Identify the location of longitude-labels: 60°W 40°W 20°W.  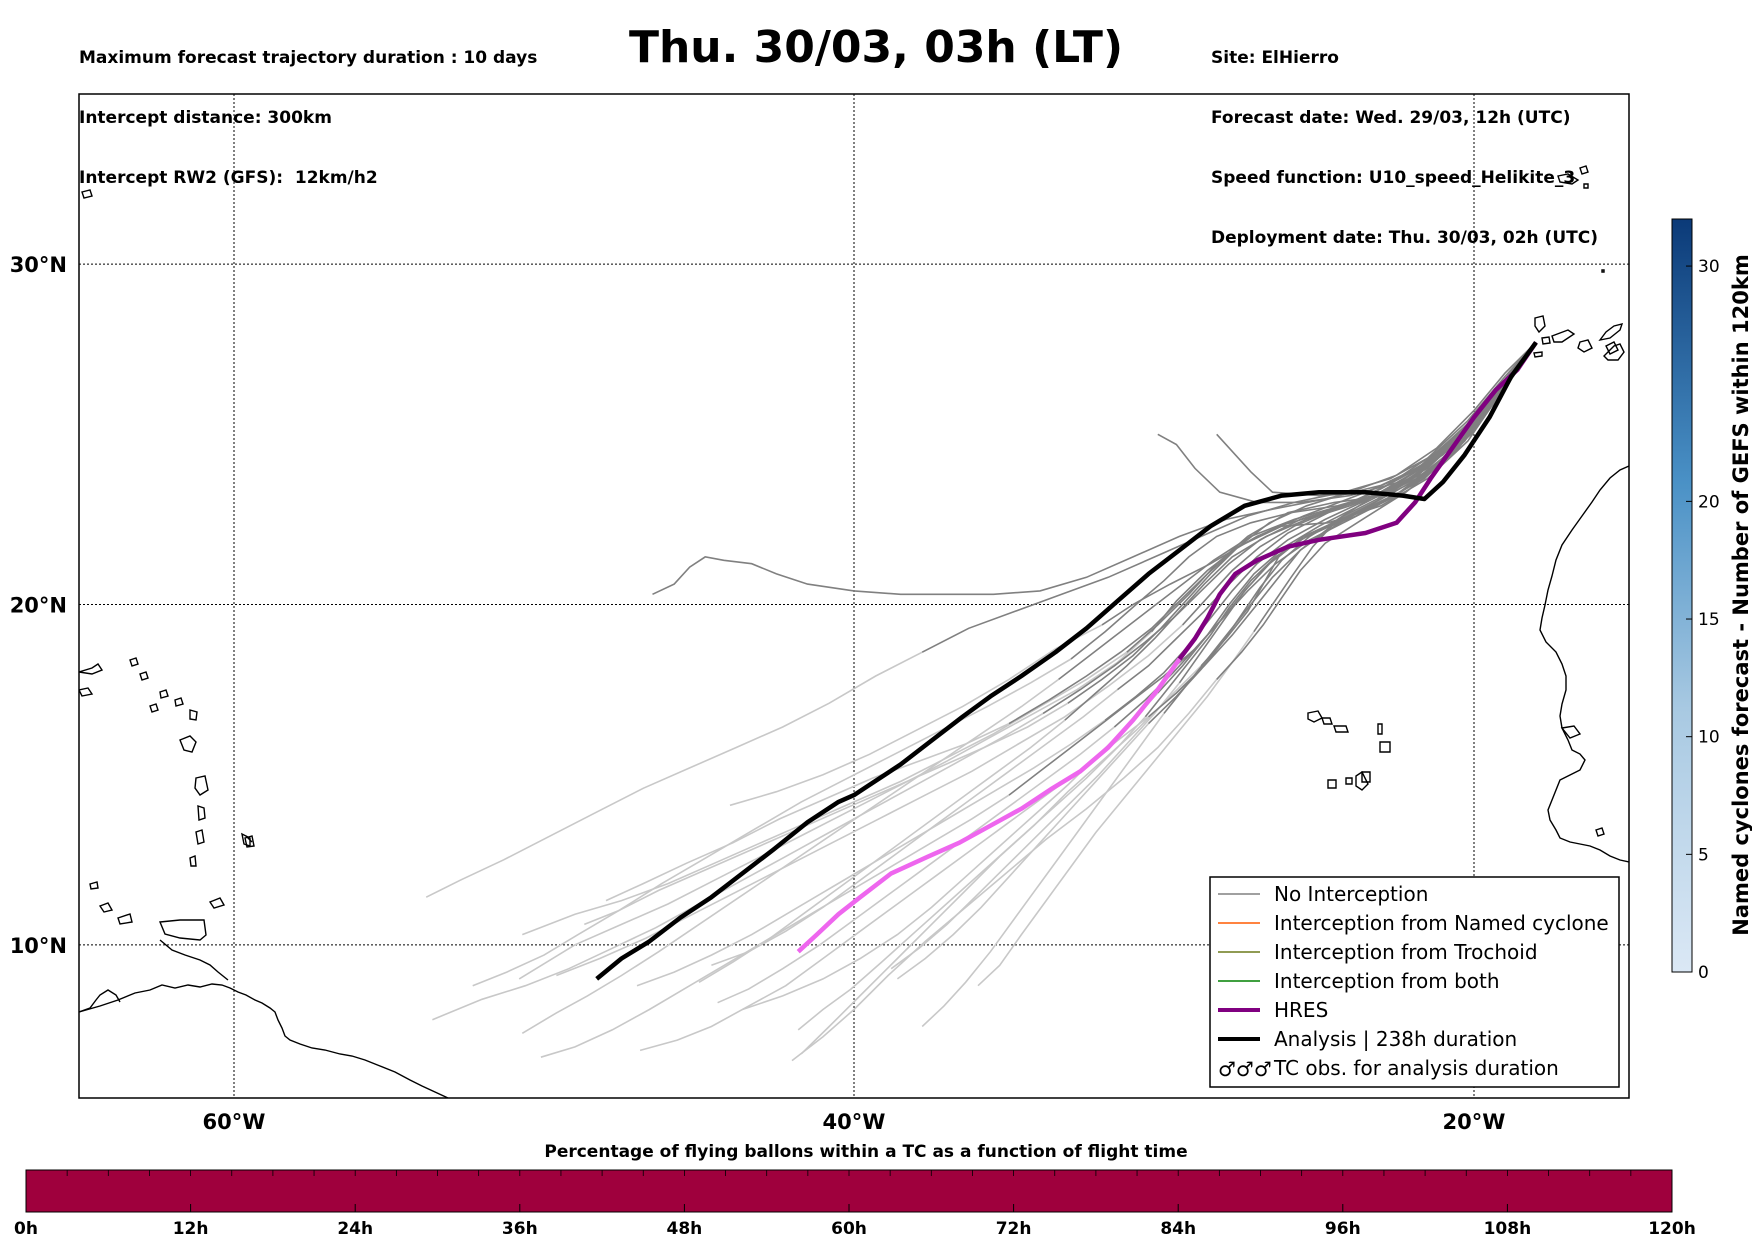
(854, 1122).